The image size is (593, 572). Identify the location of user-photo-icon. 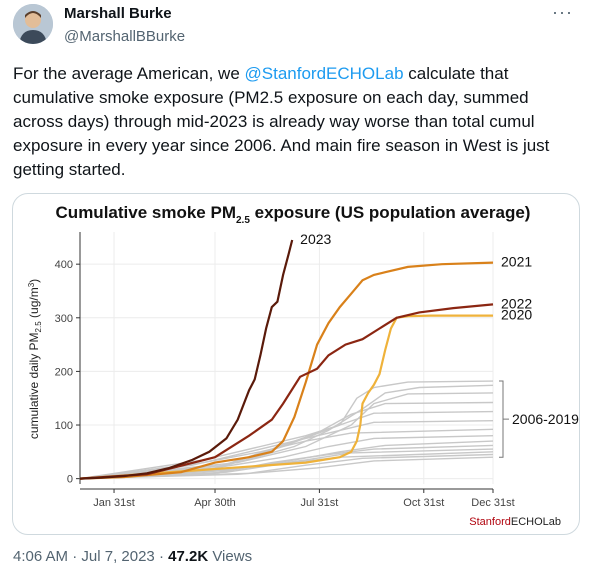
(33, 24).